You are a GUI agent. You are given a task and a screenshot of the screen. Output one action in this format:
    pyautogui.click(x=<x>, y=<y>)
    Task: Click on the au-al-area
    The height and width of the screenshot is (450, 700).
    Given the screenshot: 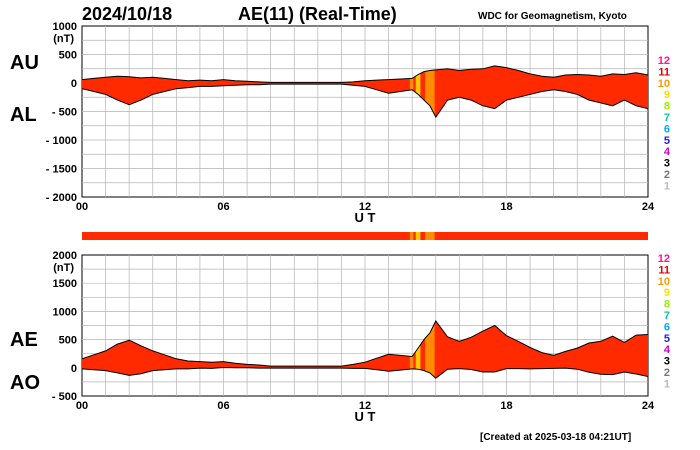 What is the action you would take?
    pyautogui.click(x=365, y=91)
    